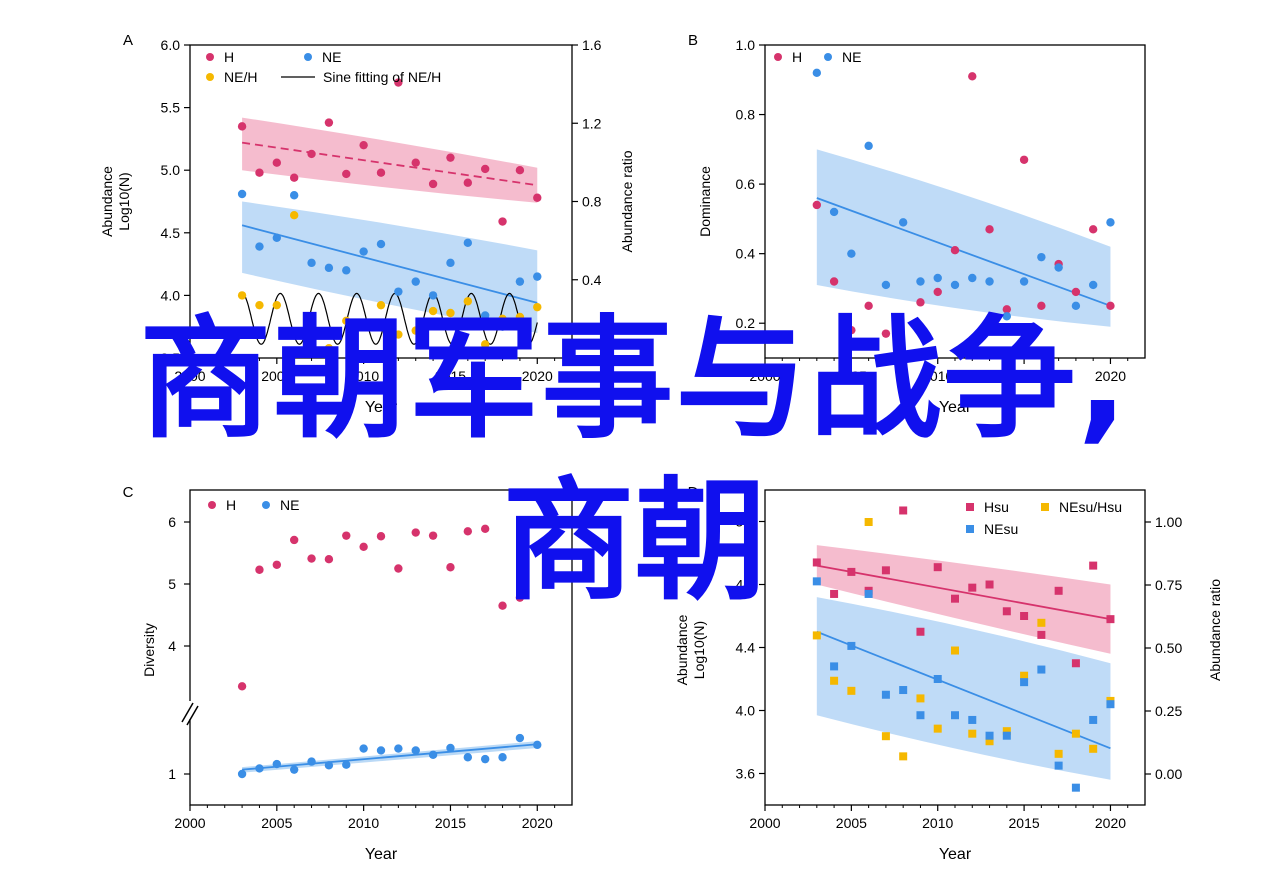  I want to click on panelC-xtick-label: 2010, so click(363, 823).